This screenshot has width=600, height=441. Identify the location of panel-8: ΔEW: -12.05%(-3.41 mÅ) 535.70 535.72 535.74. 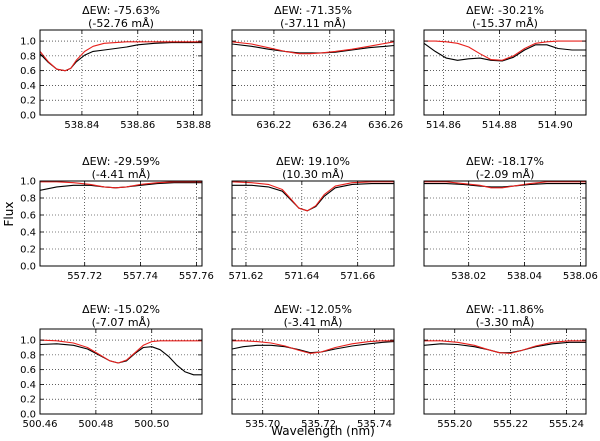
(313, 366).